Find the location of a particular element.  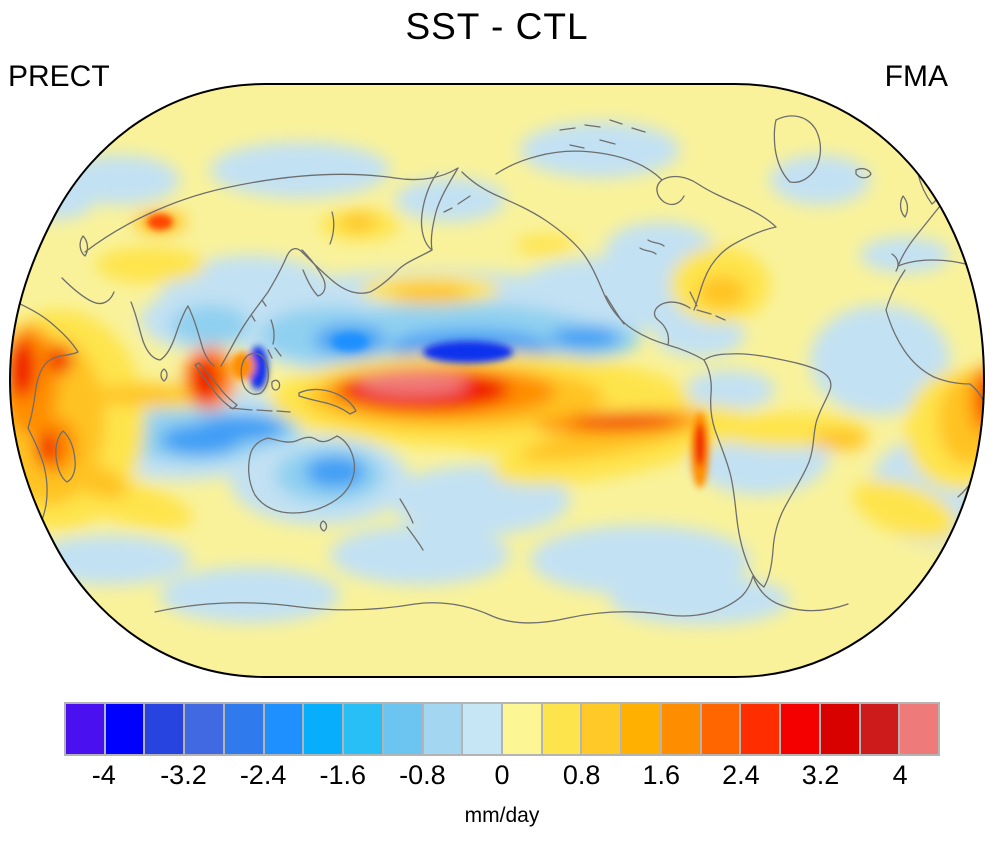

page-title: SST - CTL is located at coordinates (497, 26).